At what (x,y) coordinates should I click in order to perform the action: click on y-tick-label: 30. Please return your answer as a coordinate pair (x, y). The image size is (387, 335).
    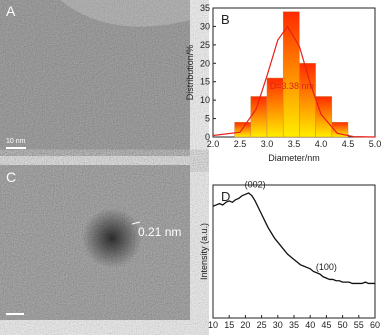
    Looking at the image, I should click on (205, 26).